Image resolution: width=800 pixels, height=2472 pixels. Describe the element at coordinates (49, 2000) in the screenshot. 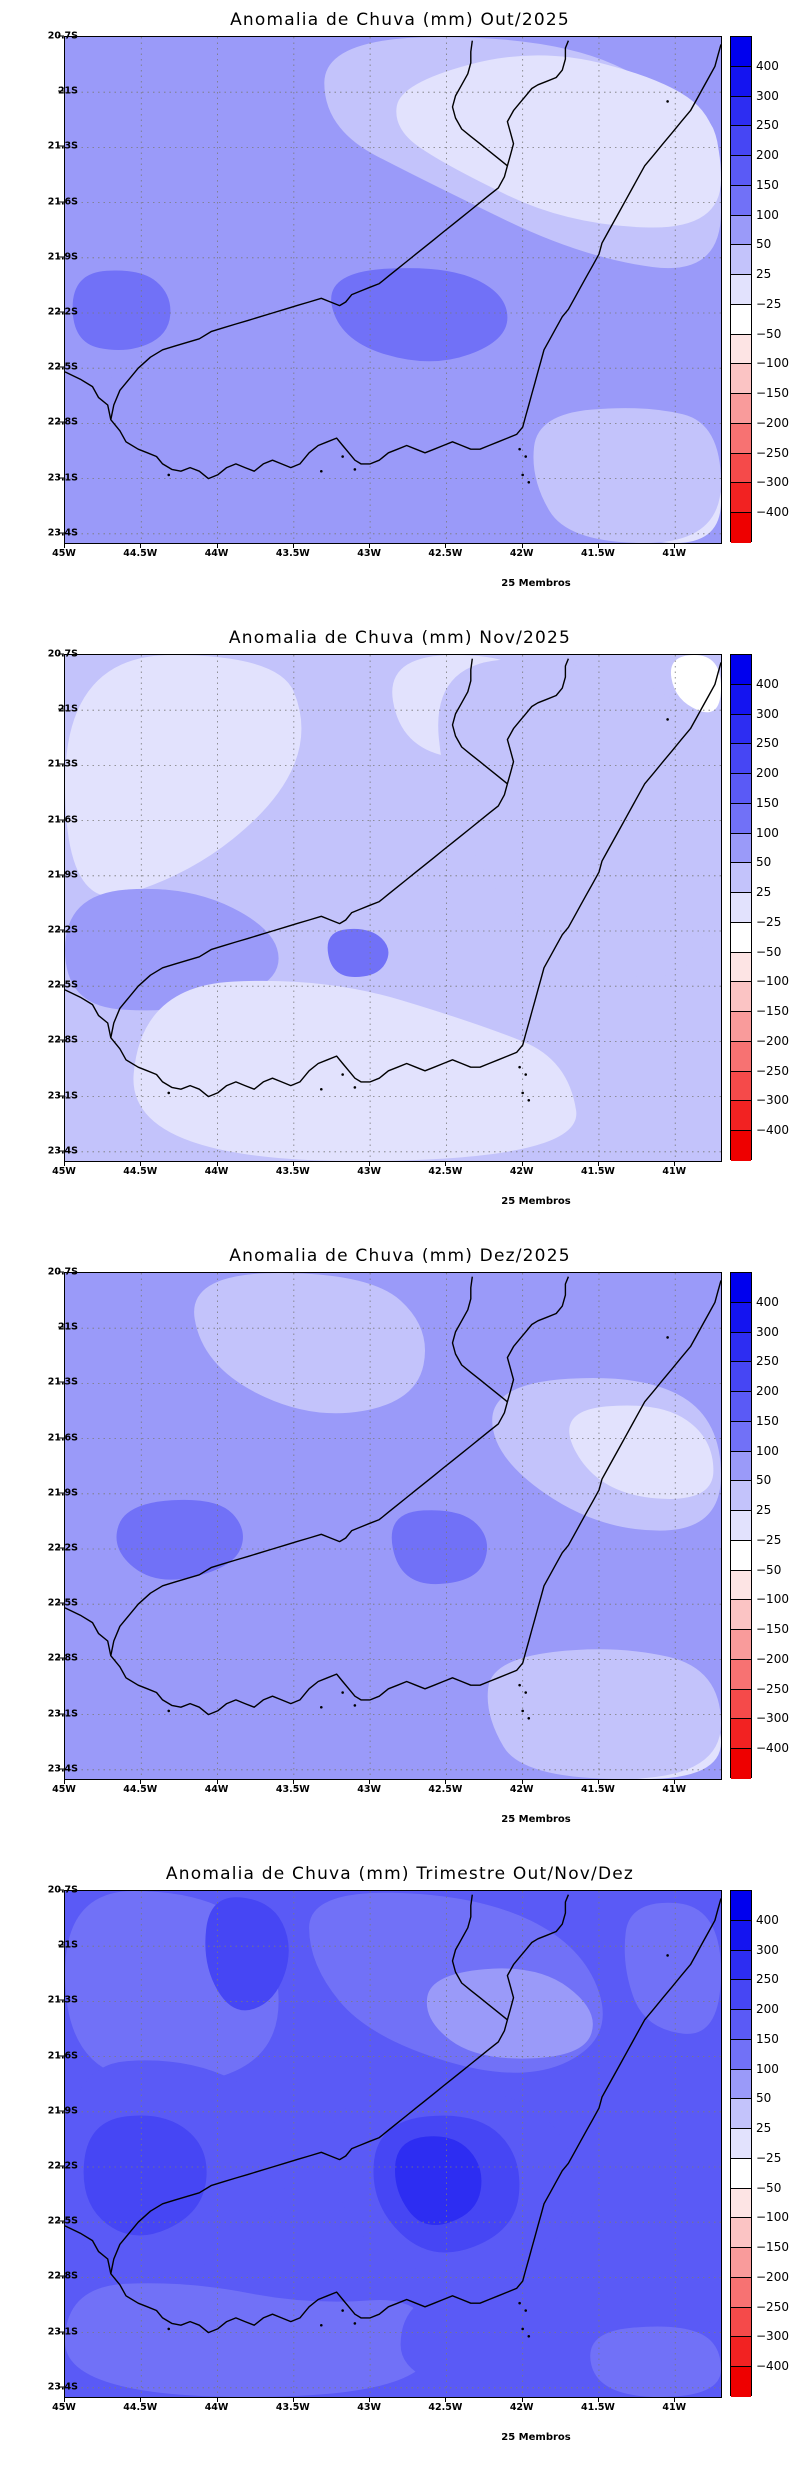

I see `y-axis-label: 21.3S` at that location.